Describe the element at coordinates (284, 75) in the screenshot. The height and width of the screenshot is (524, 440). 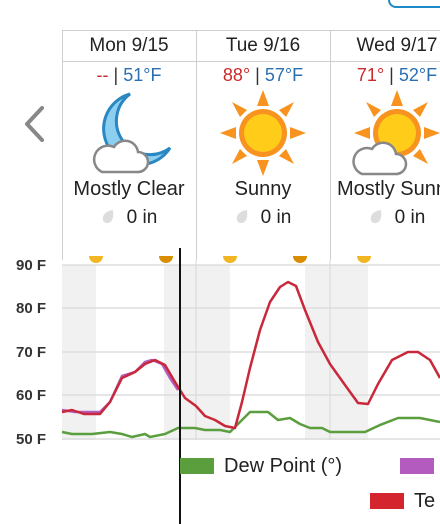
I see `low-temp: 57°F` at that location.